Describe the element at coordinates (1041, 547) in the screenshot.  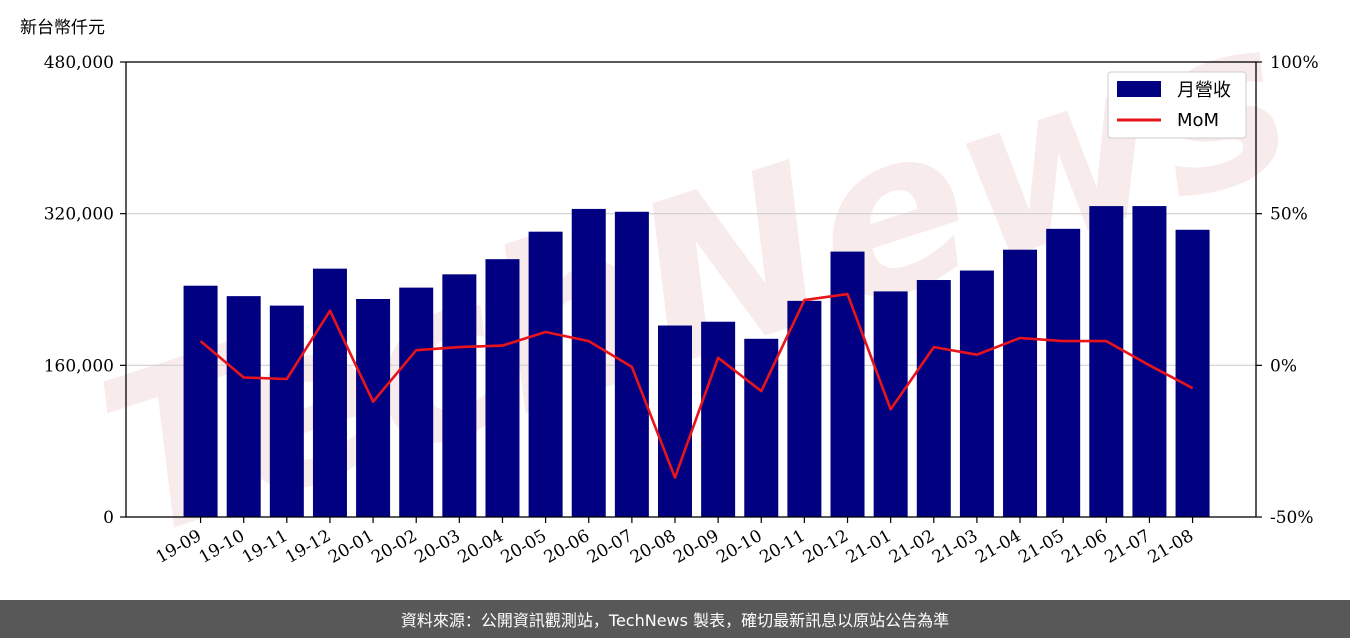
I see `x-tick-label: 21-05` at that location.